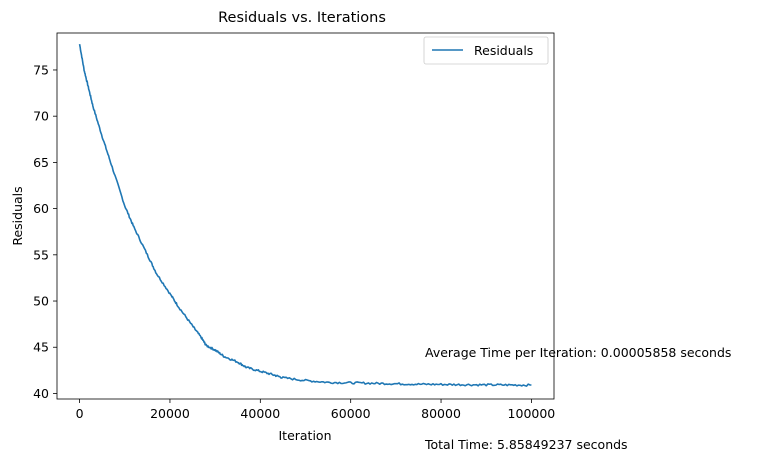 This screenshot has height=463, width=775. What do you see at coordinates (503, 50) in the screenshot?
I see `legend-label-residuals: Residuals` at bounding box center [503, 50].